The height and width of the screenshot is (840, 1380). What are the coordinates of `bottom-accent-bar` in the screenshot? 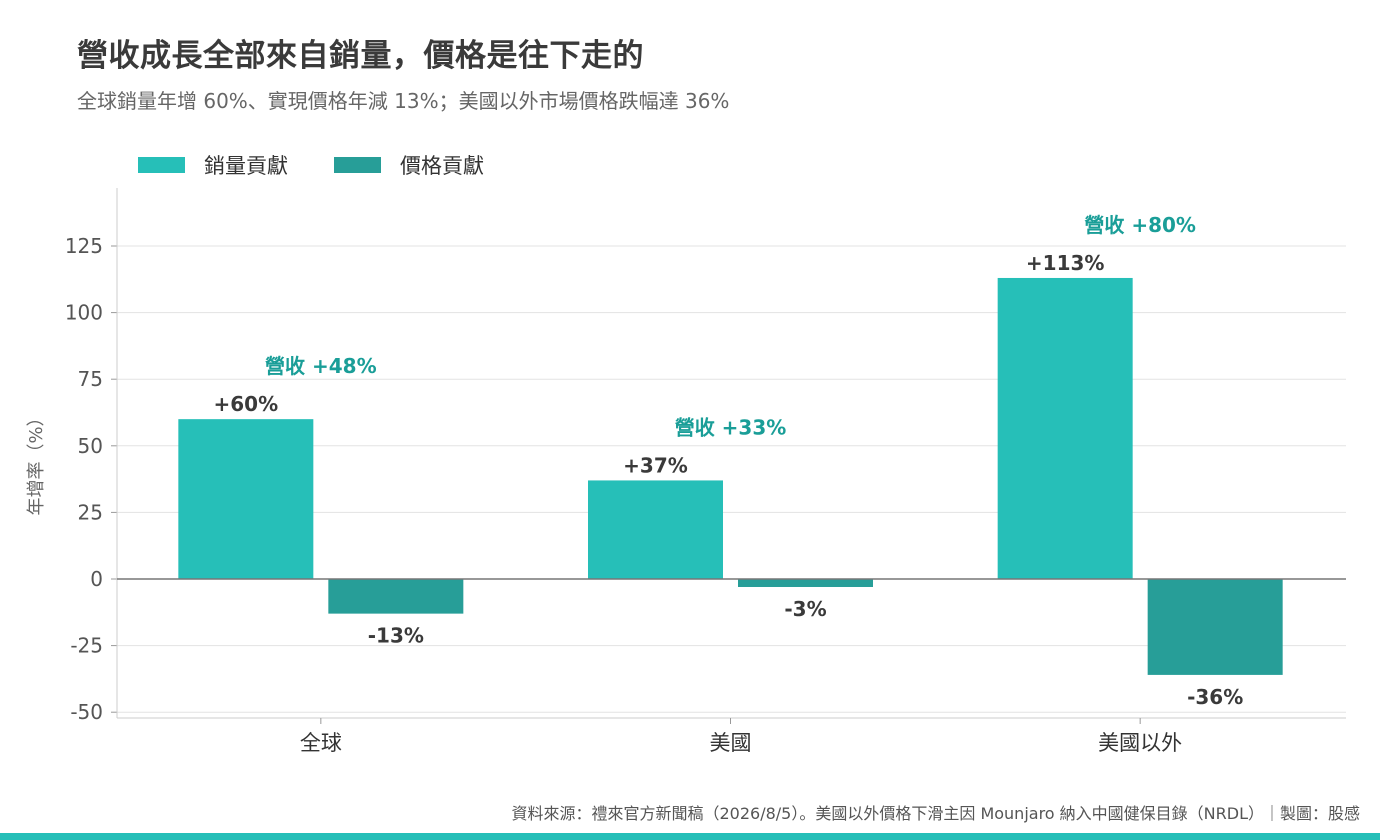 It's located at (690, 836).